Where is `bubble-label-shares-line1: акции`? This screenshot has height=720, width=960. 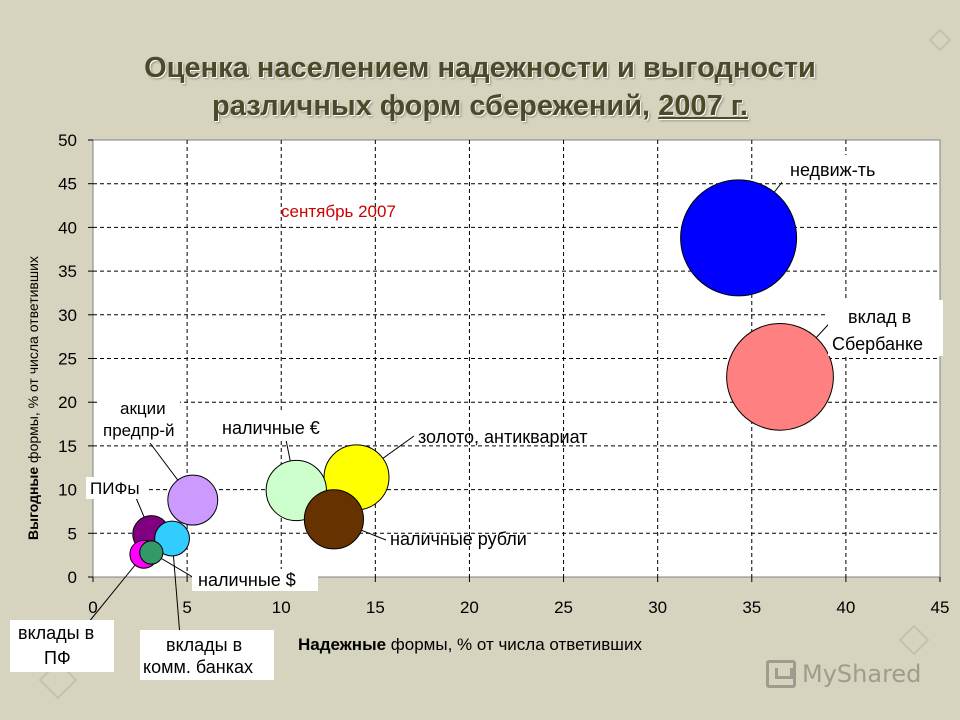
bubble-label-shares-line1: акции is located at coordinates (143, 408).